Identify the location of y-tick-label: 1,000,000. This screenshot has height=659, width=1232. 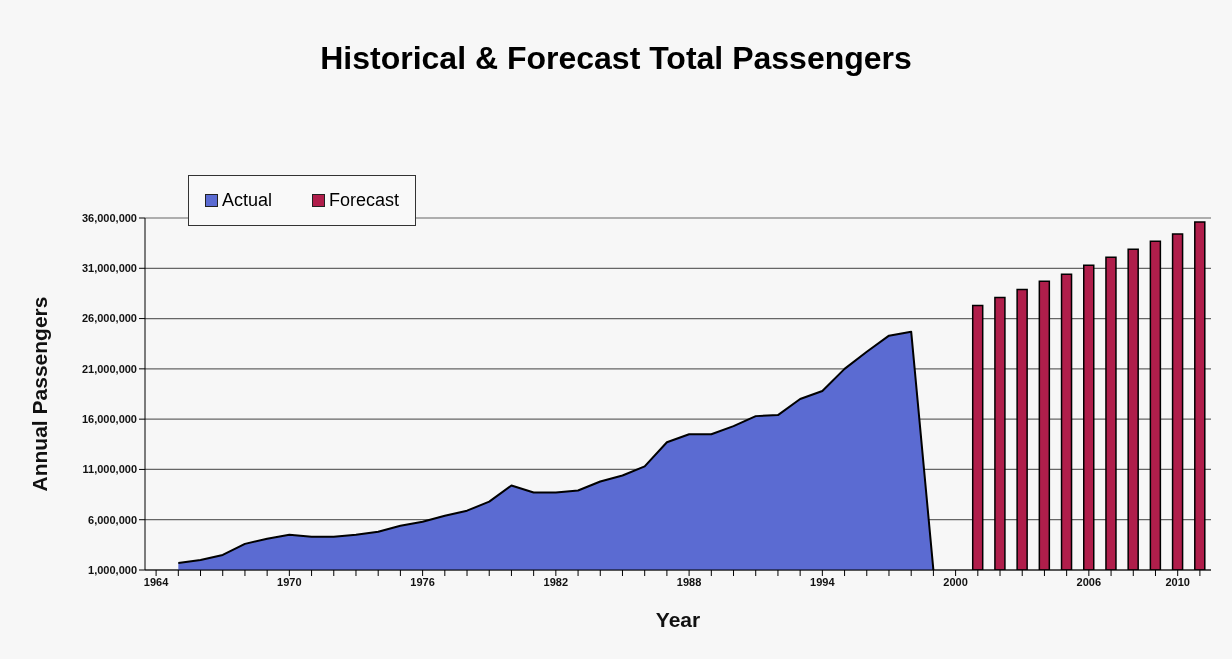
(112, 569).